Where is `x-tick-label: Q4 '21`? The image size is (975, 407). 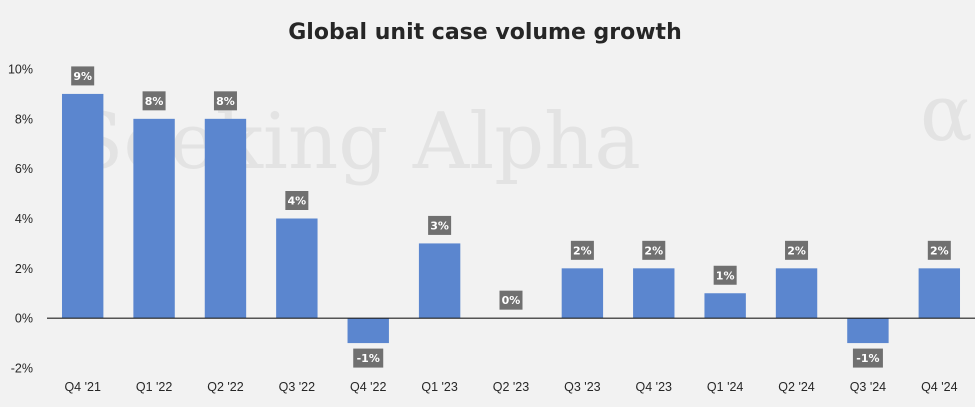 x-tick-label: Q4 '21 is located at coordinates (82, 387).